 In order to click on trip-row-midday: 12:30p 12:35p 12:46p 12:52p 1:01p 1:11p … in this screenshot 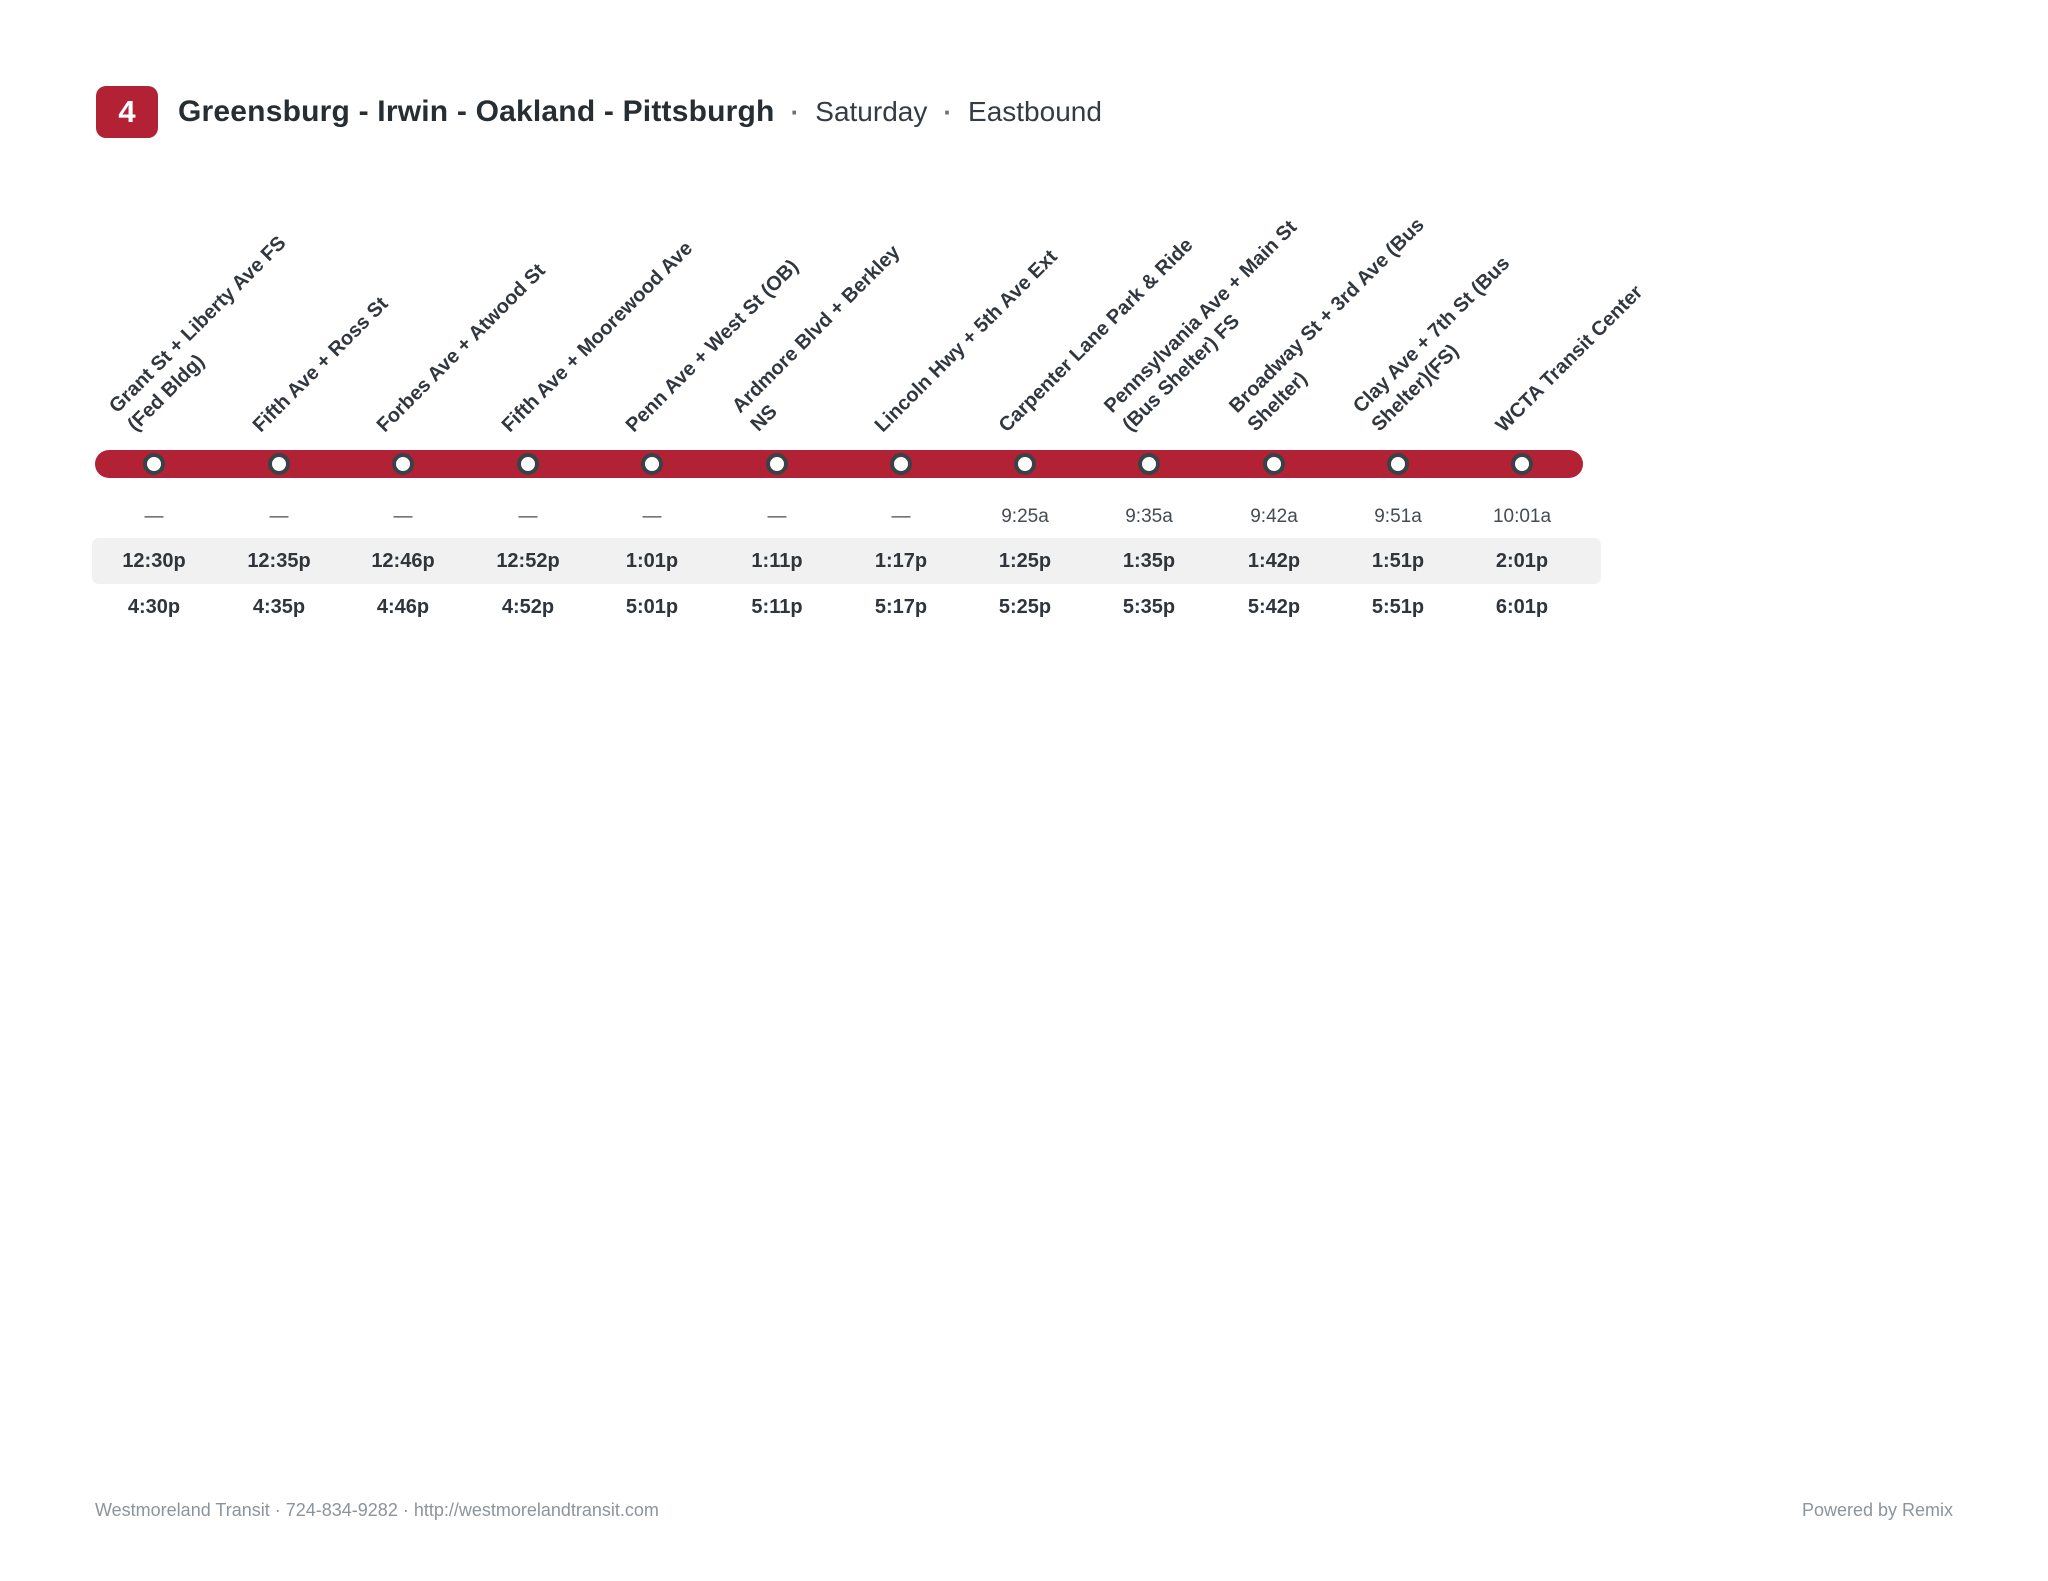, I will do `click(1024, 561)`.